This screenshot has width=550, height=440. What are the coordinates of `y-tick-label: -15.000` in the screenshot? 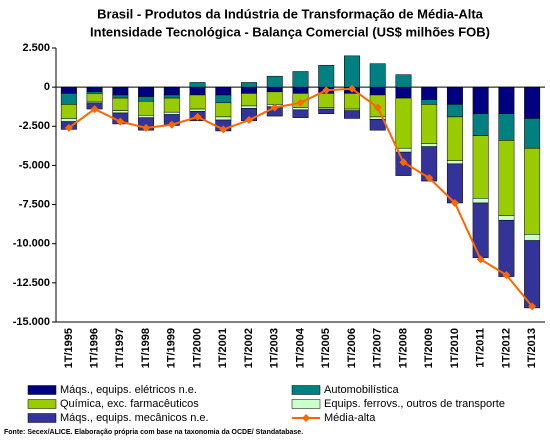 It's located at (31, 322).